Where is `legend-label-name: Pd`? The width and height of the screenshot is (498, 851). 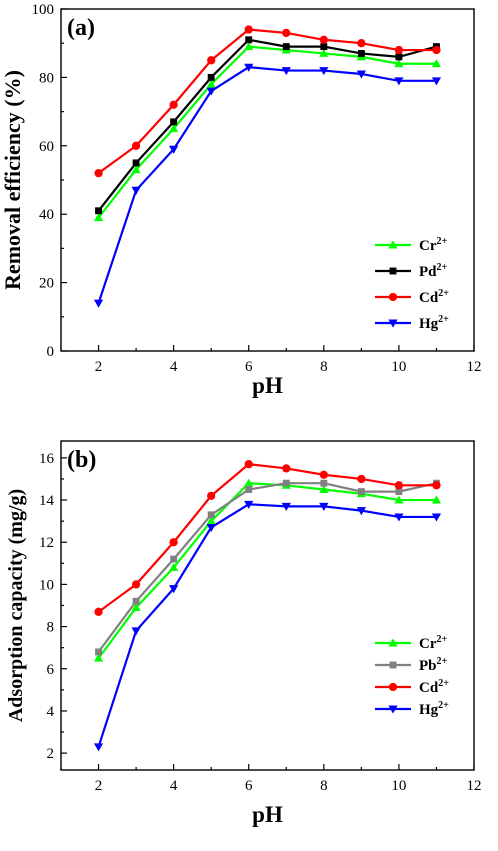
legend-label-name: Pd is located at coordinates (428, 272).